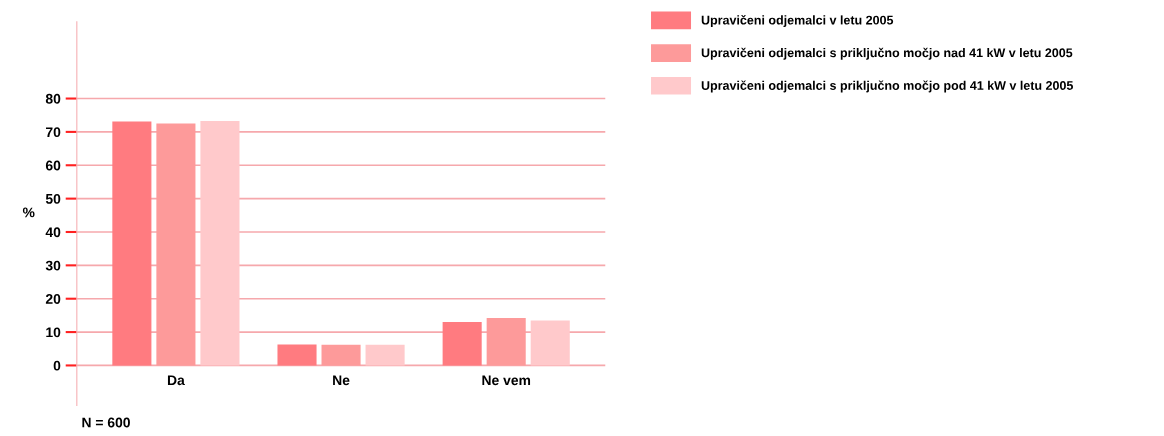  I want to click on y-tick-label: 10, so click(53, 332).